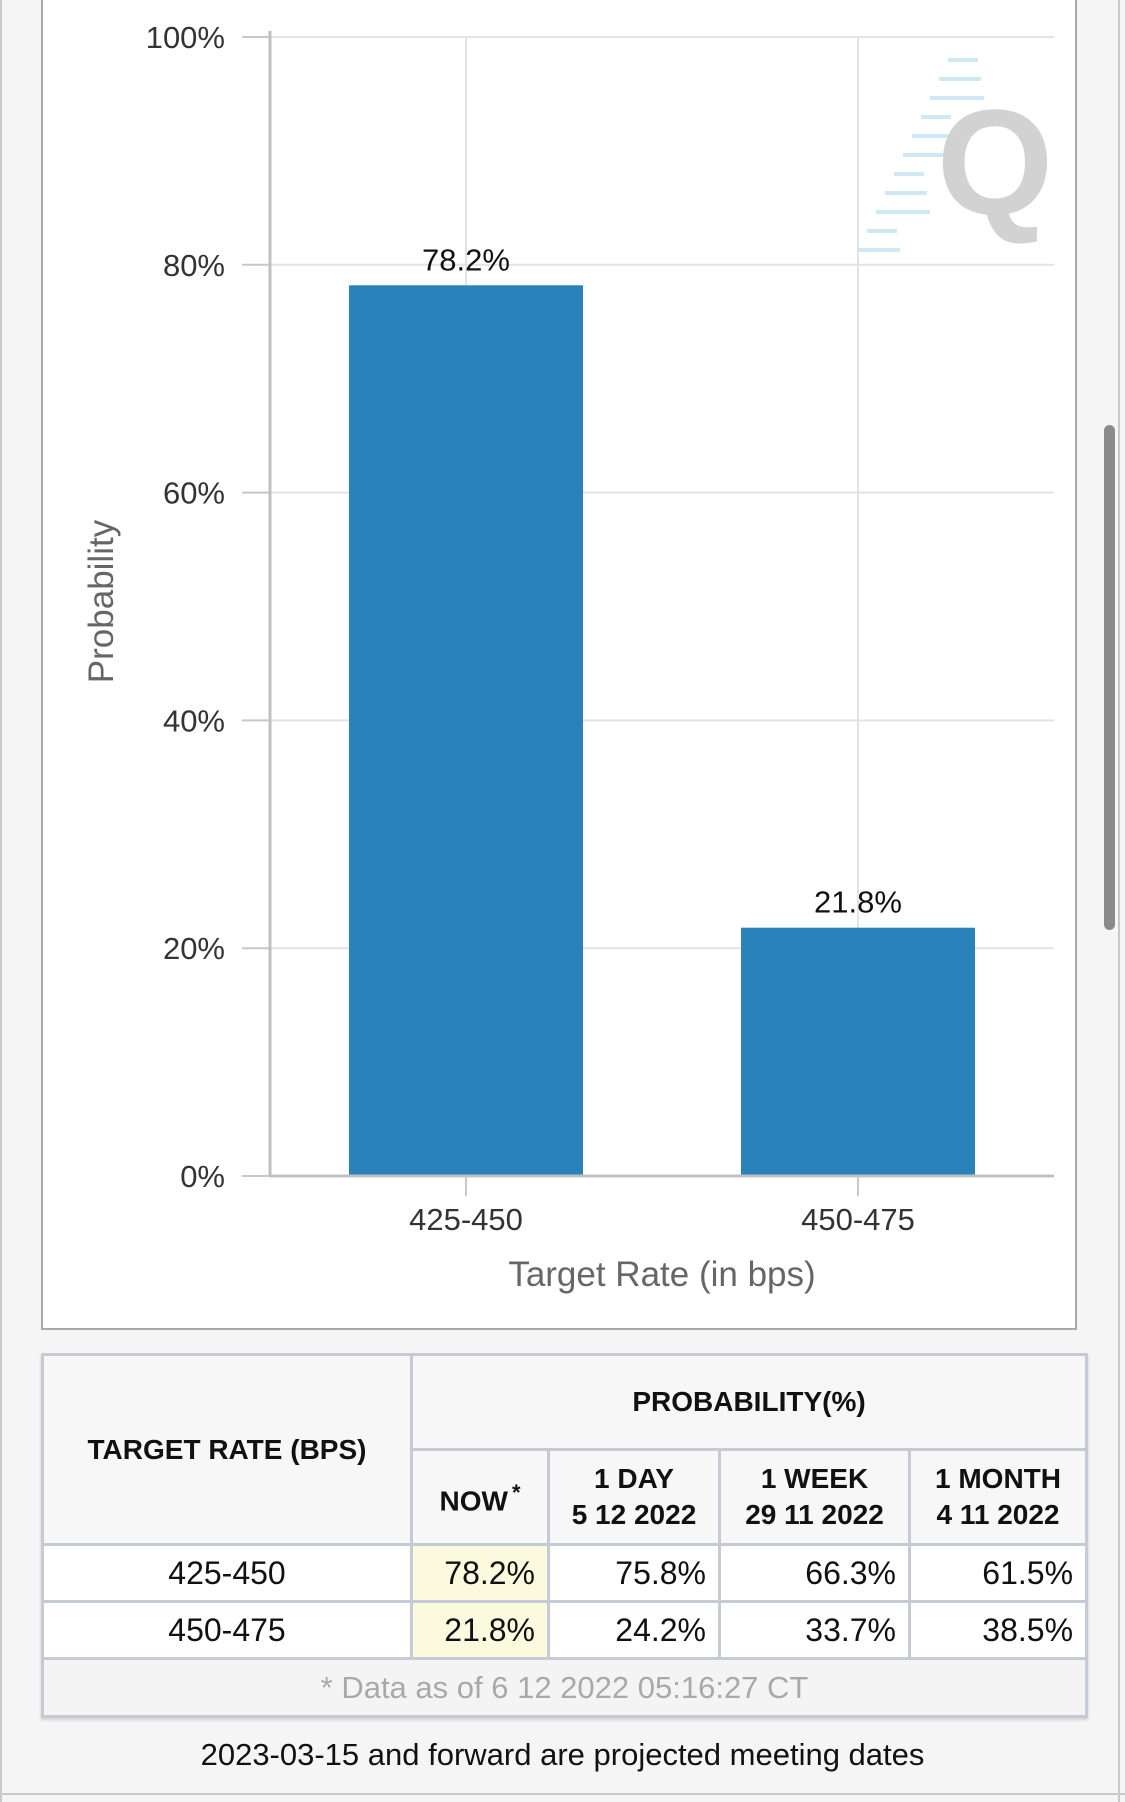 This screenshot has height=1802, width=1125. I want to click on bar-value-label: 78.2%, so click(466, 259).